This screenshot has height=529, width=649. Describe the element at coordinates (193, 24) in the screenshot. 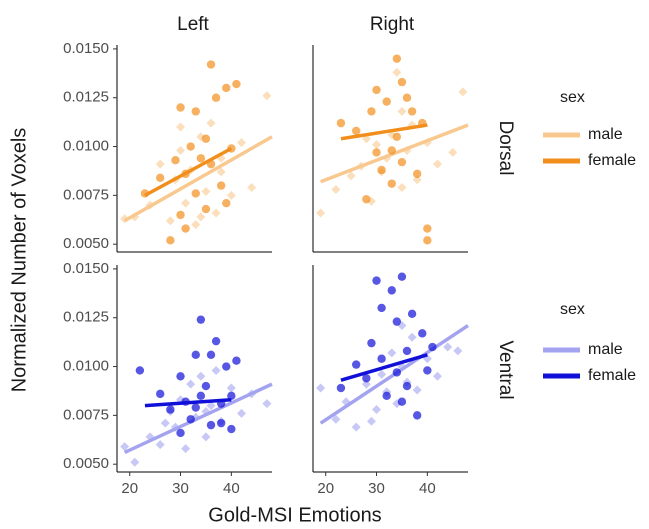

I see `column-label: Left` at that location.